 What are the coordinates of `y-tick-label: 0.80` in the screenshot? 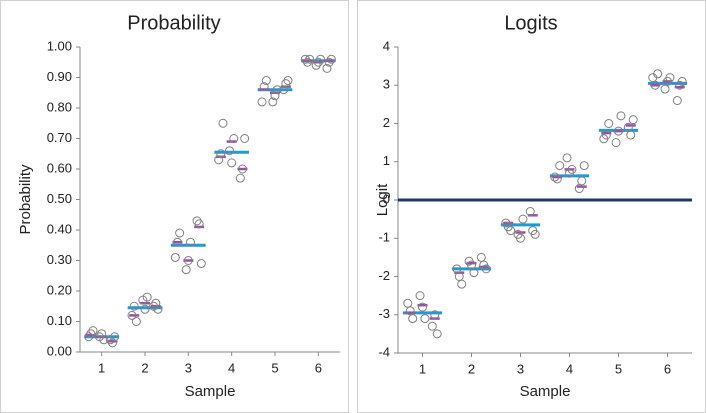 It's located at (59, 106).